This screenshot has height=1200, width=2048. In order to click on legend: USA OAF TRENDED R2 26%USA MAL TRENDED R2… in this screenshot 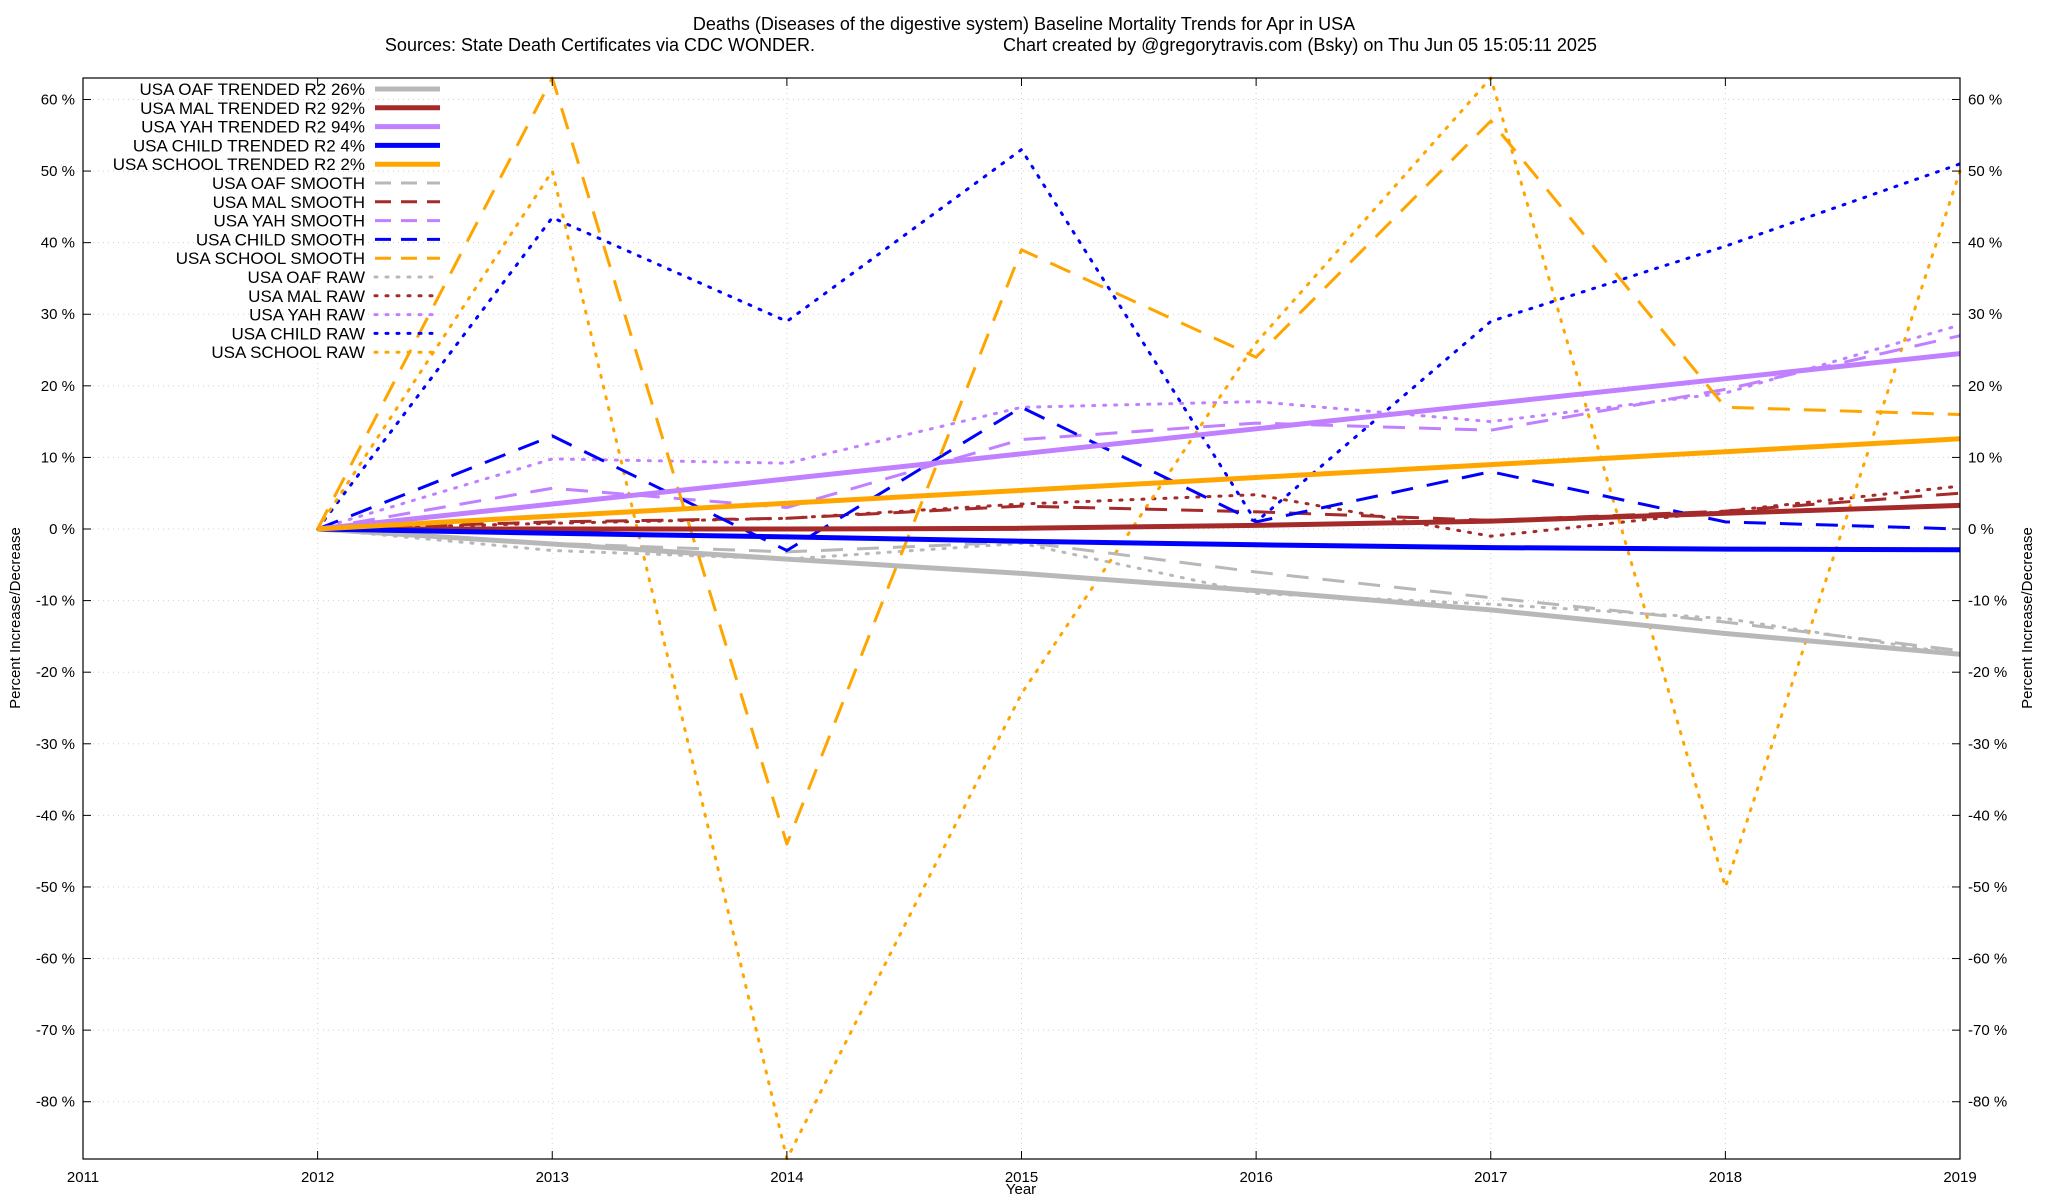, I will do `click(277, 221)`.